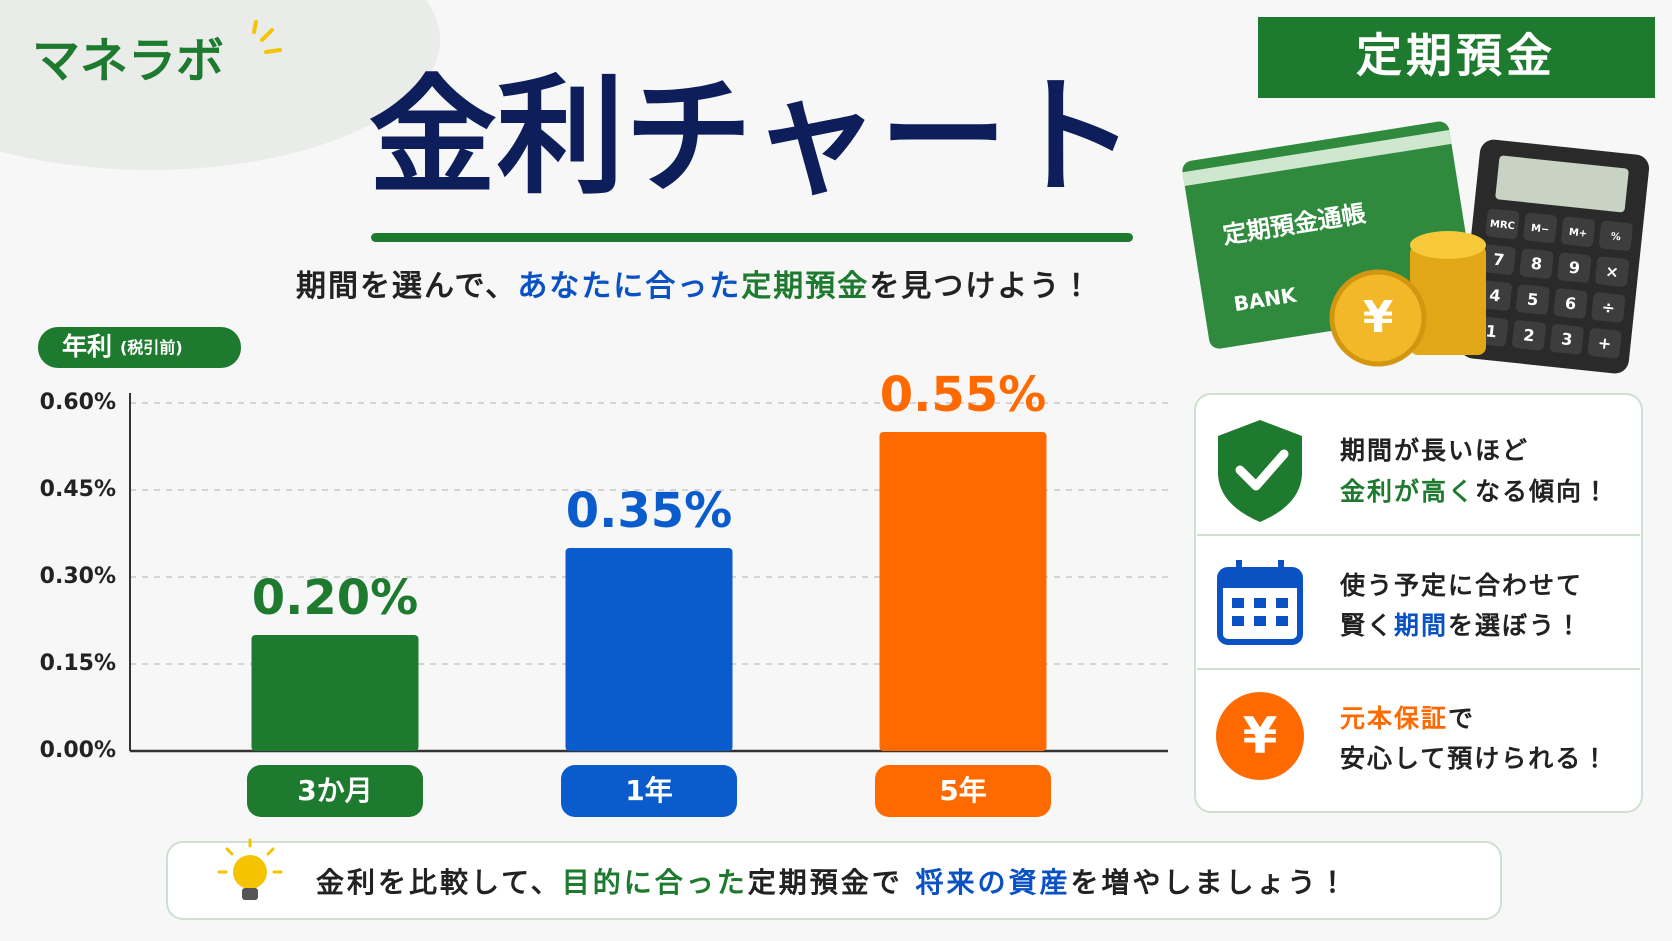 The height and width of the screenshot is (941, 1672). What do you see at coordinates (963, 395) in the screenshot?
I see `value-label: 0.55%` at bounding box center [963, 395].